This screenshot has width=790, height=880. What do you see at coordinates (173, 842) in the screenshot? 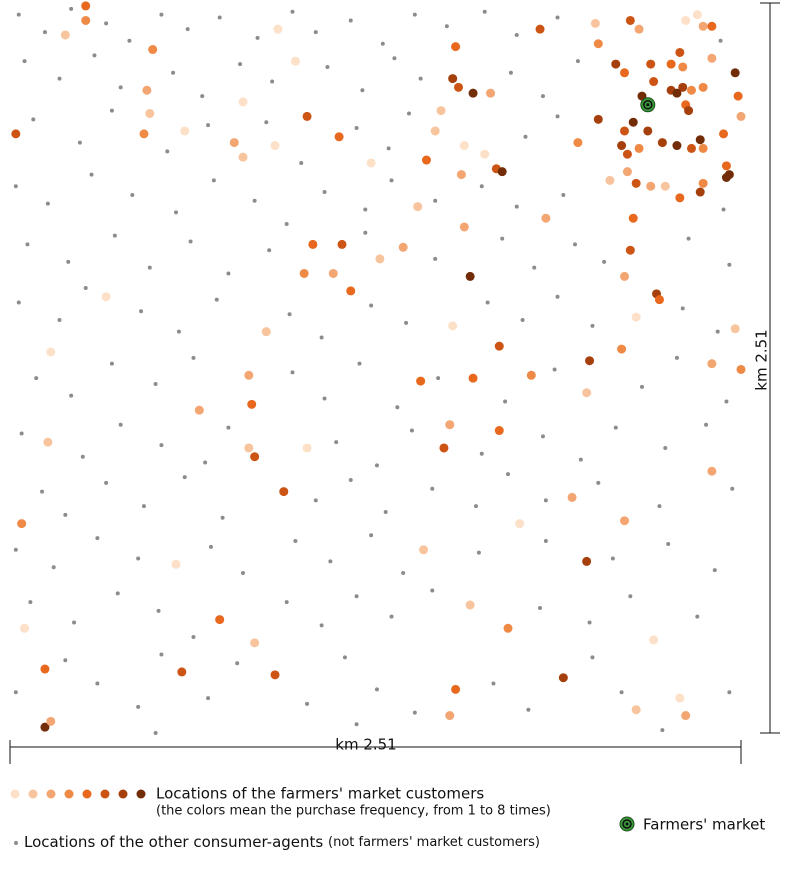
I see `legend-others-name: Locations of the other consumer-agents` at bounding box center [173, 842].